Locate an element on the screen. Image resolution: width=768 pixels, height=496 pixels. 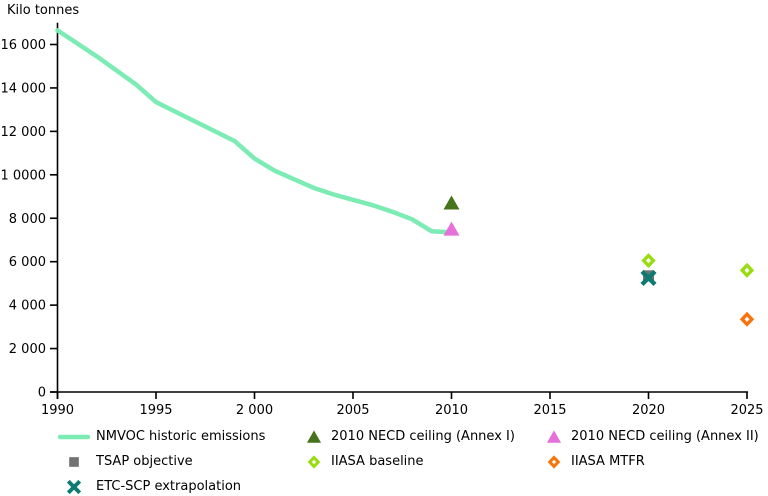
x-tick-label: 2015 is located at coordinates (549, 410).